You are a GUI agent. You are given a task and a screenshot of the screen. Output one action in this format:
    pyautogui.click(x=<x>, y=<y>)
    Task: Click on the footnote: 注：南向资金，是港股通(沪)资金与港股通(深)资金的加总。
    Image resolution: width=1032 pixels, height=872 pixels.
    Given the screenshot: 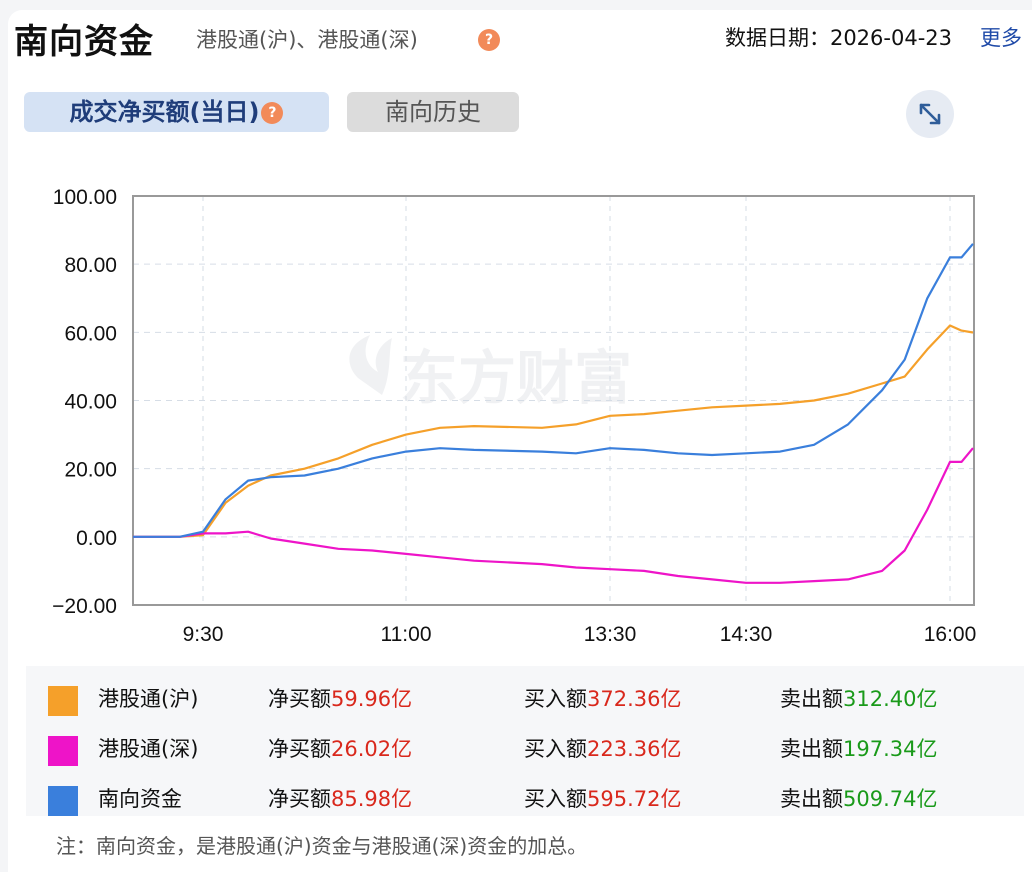 What is the action you would take?
    pyautogui.click(x=322, y=846)
    